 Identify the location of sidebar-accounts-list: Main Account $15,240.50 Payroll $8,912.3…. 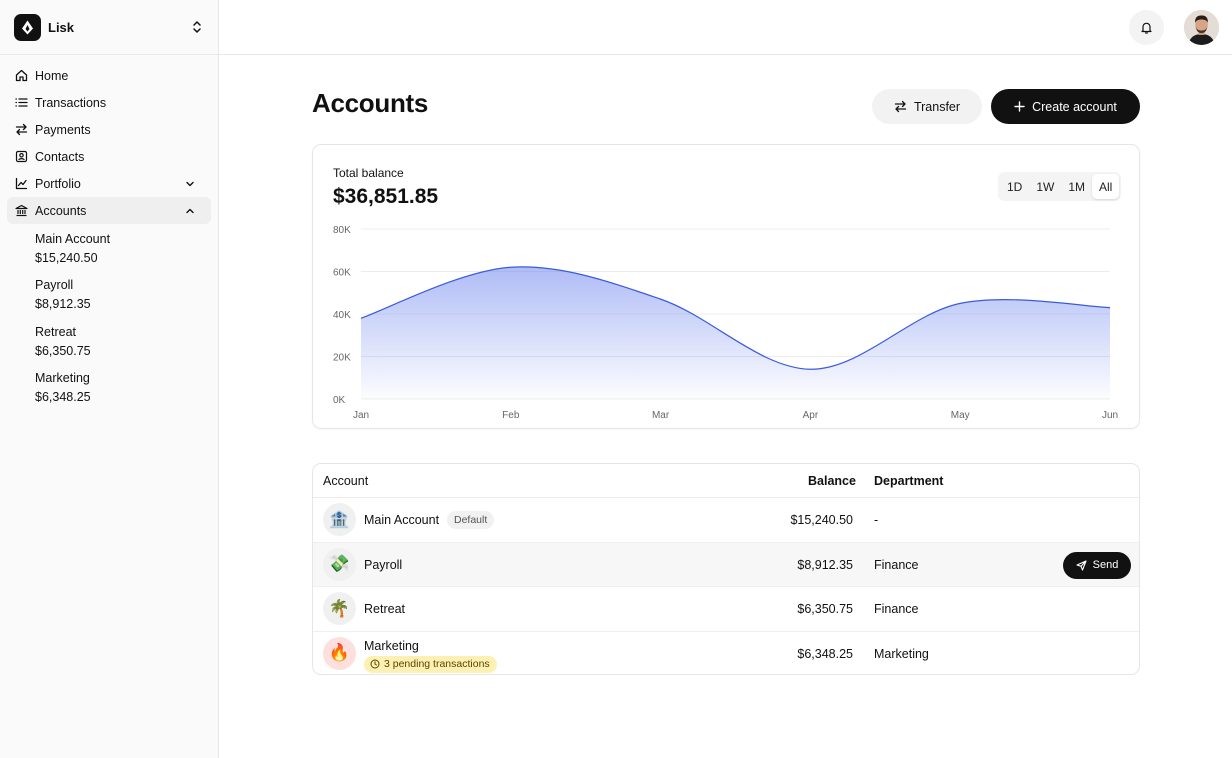
(109, 318).